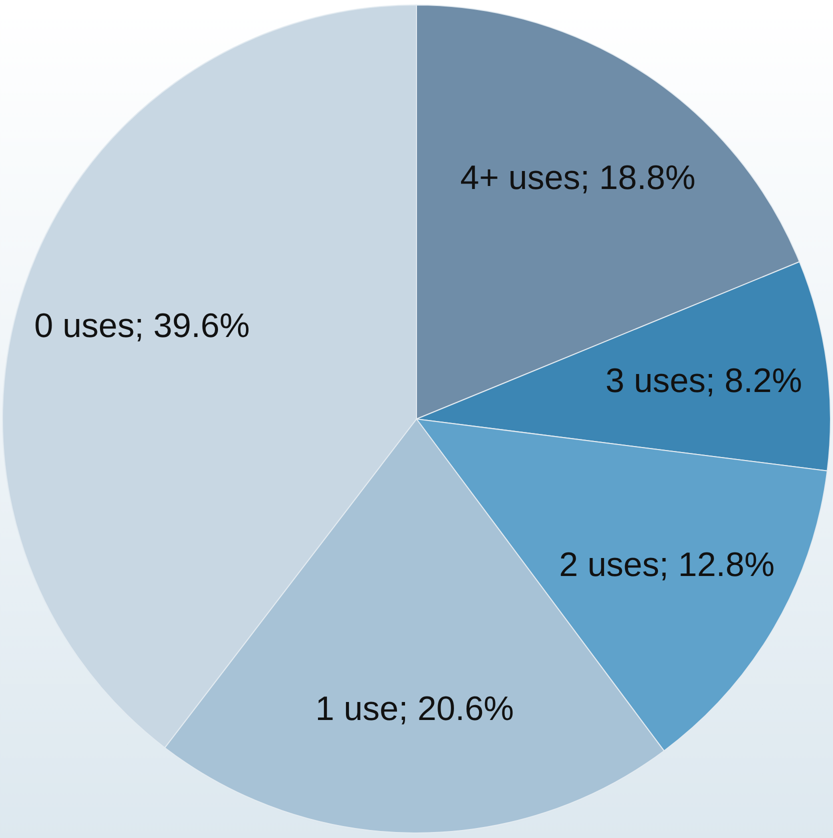  I want to click on slice-label: 2 uses; 12.8%, so click(667, 564).